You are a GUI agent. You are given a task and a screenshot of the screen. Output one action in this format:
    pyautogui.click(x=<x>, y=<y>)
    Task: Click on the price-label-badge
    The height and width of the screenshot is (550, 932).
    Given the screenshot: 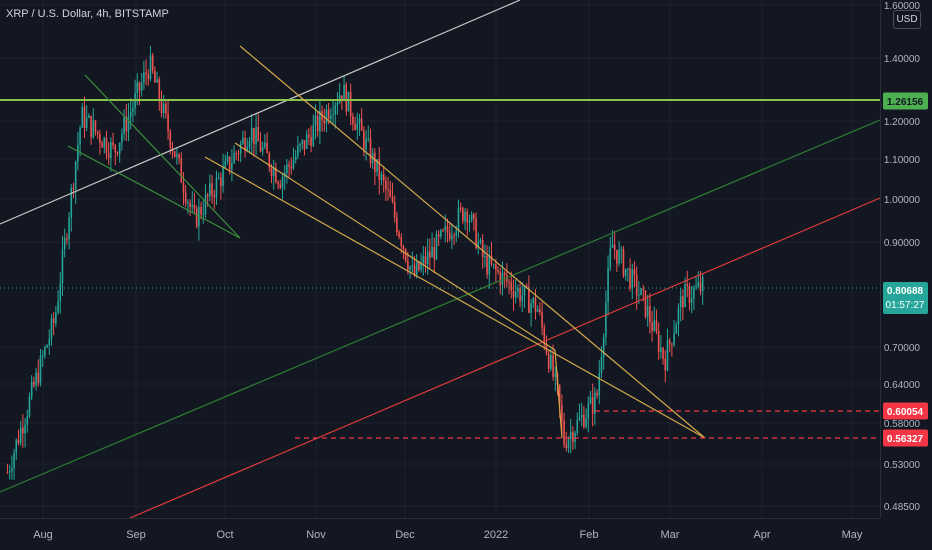 What is the action you would take?
    pyautogui.click(x=905, y=438)
    